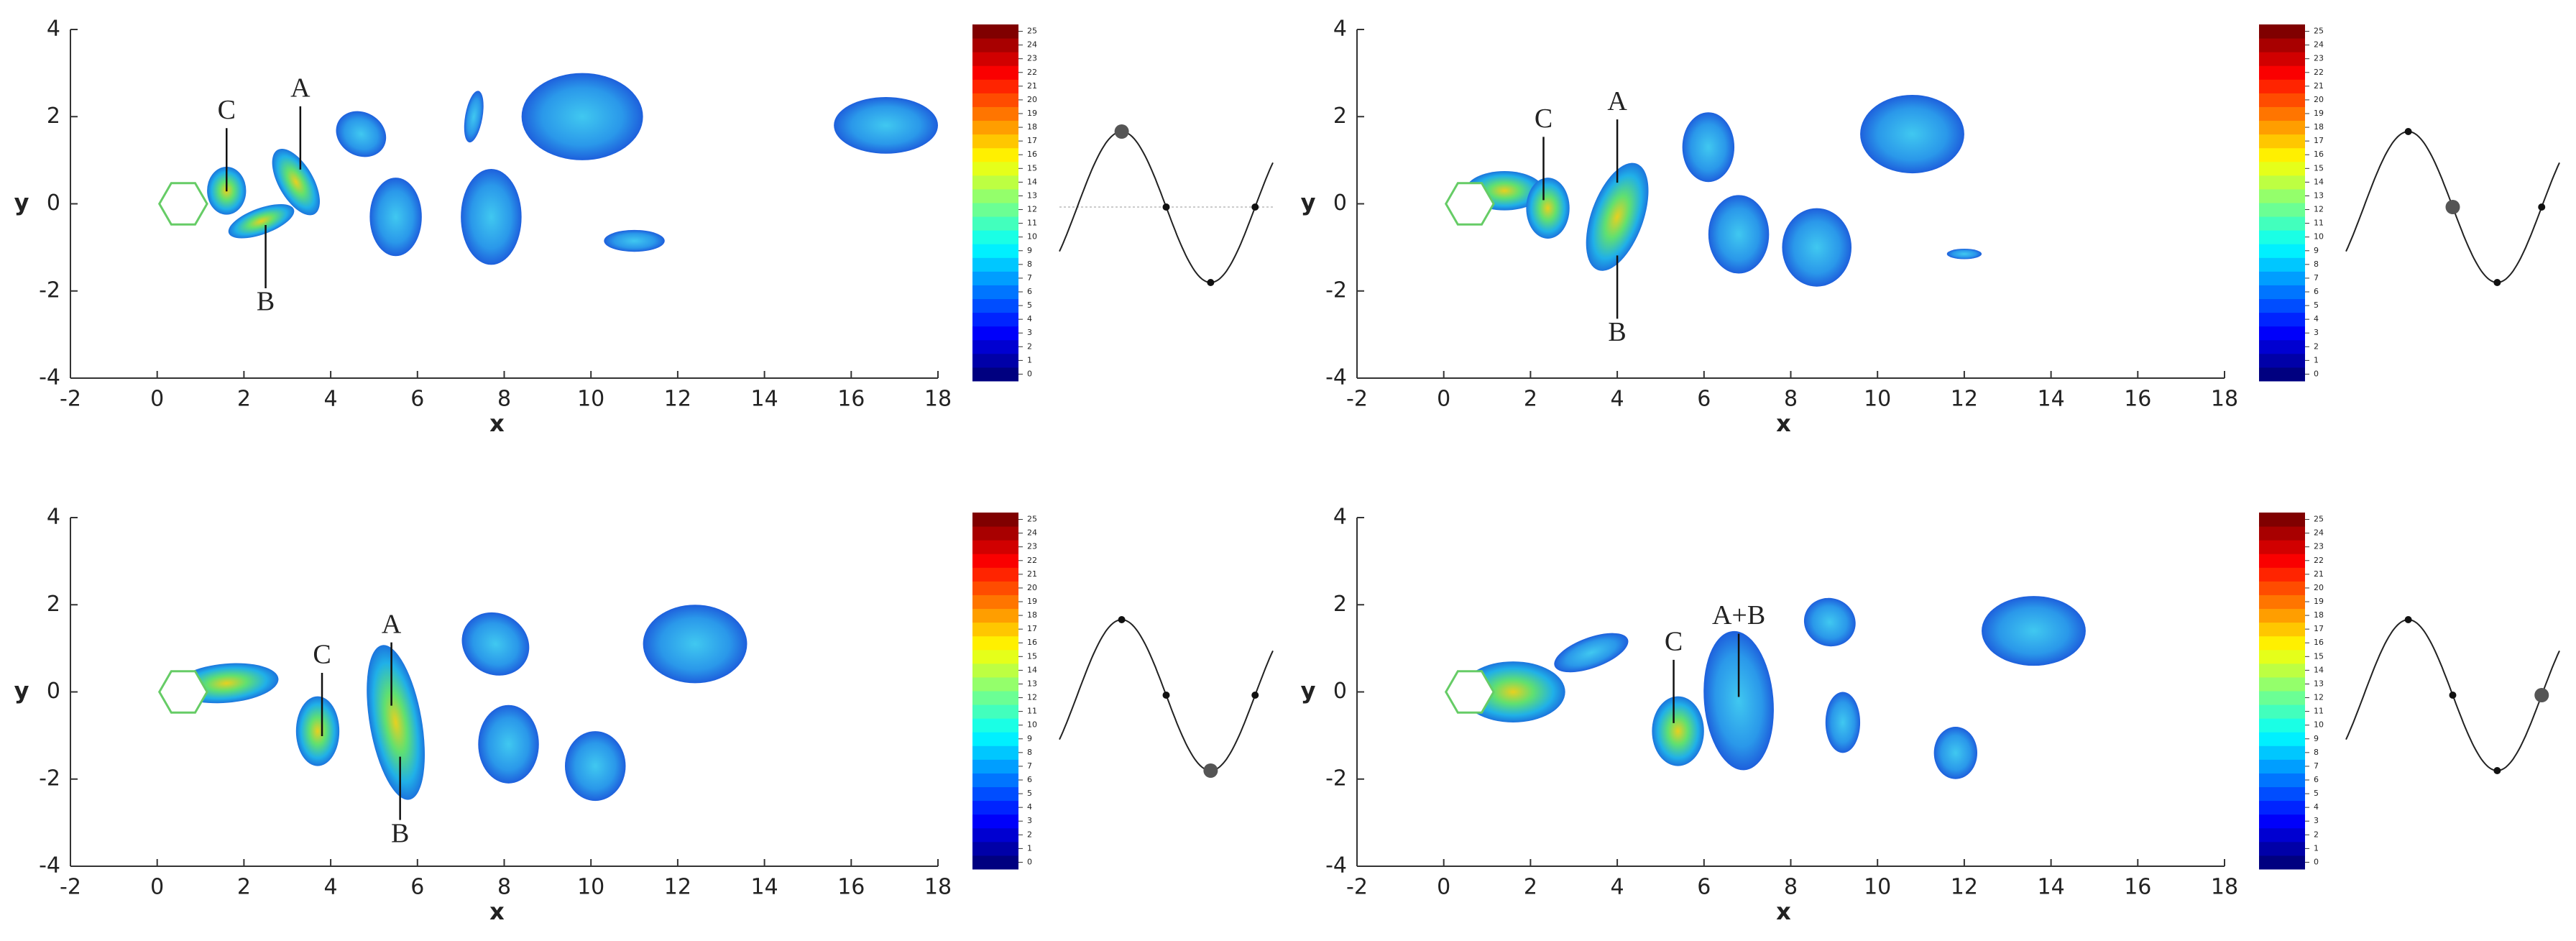  I want to click on colorbar-tick-label: 20, so click(1032, 588).